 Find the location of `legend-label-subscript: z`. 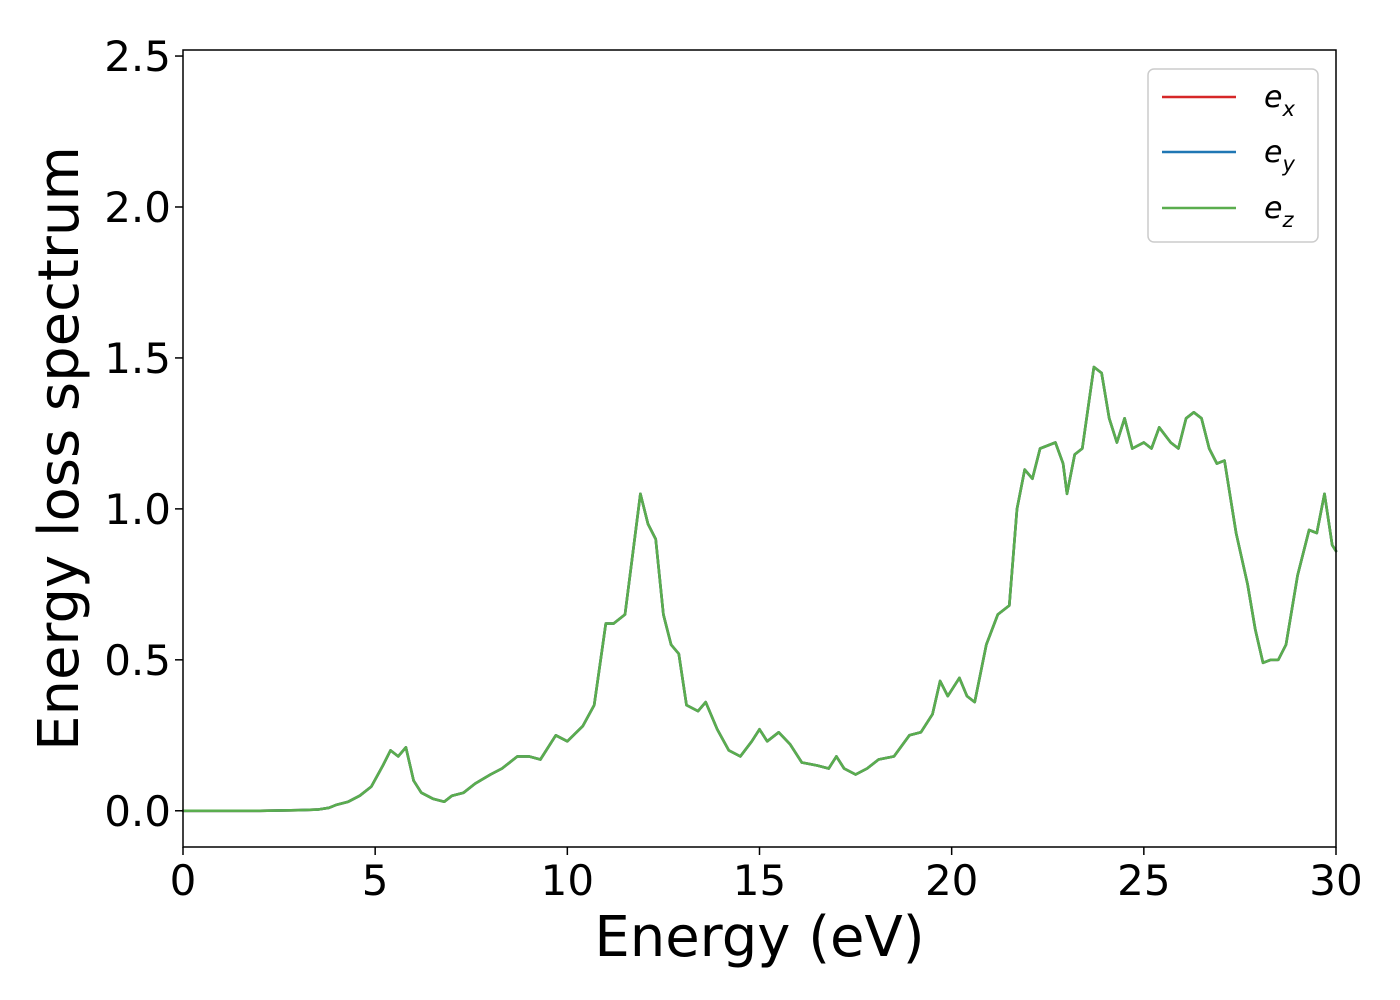

legend-label-subscript: z is located at coordinates (1287, 220).